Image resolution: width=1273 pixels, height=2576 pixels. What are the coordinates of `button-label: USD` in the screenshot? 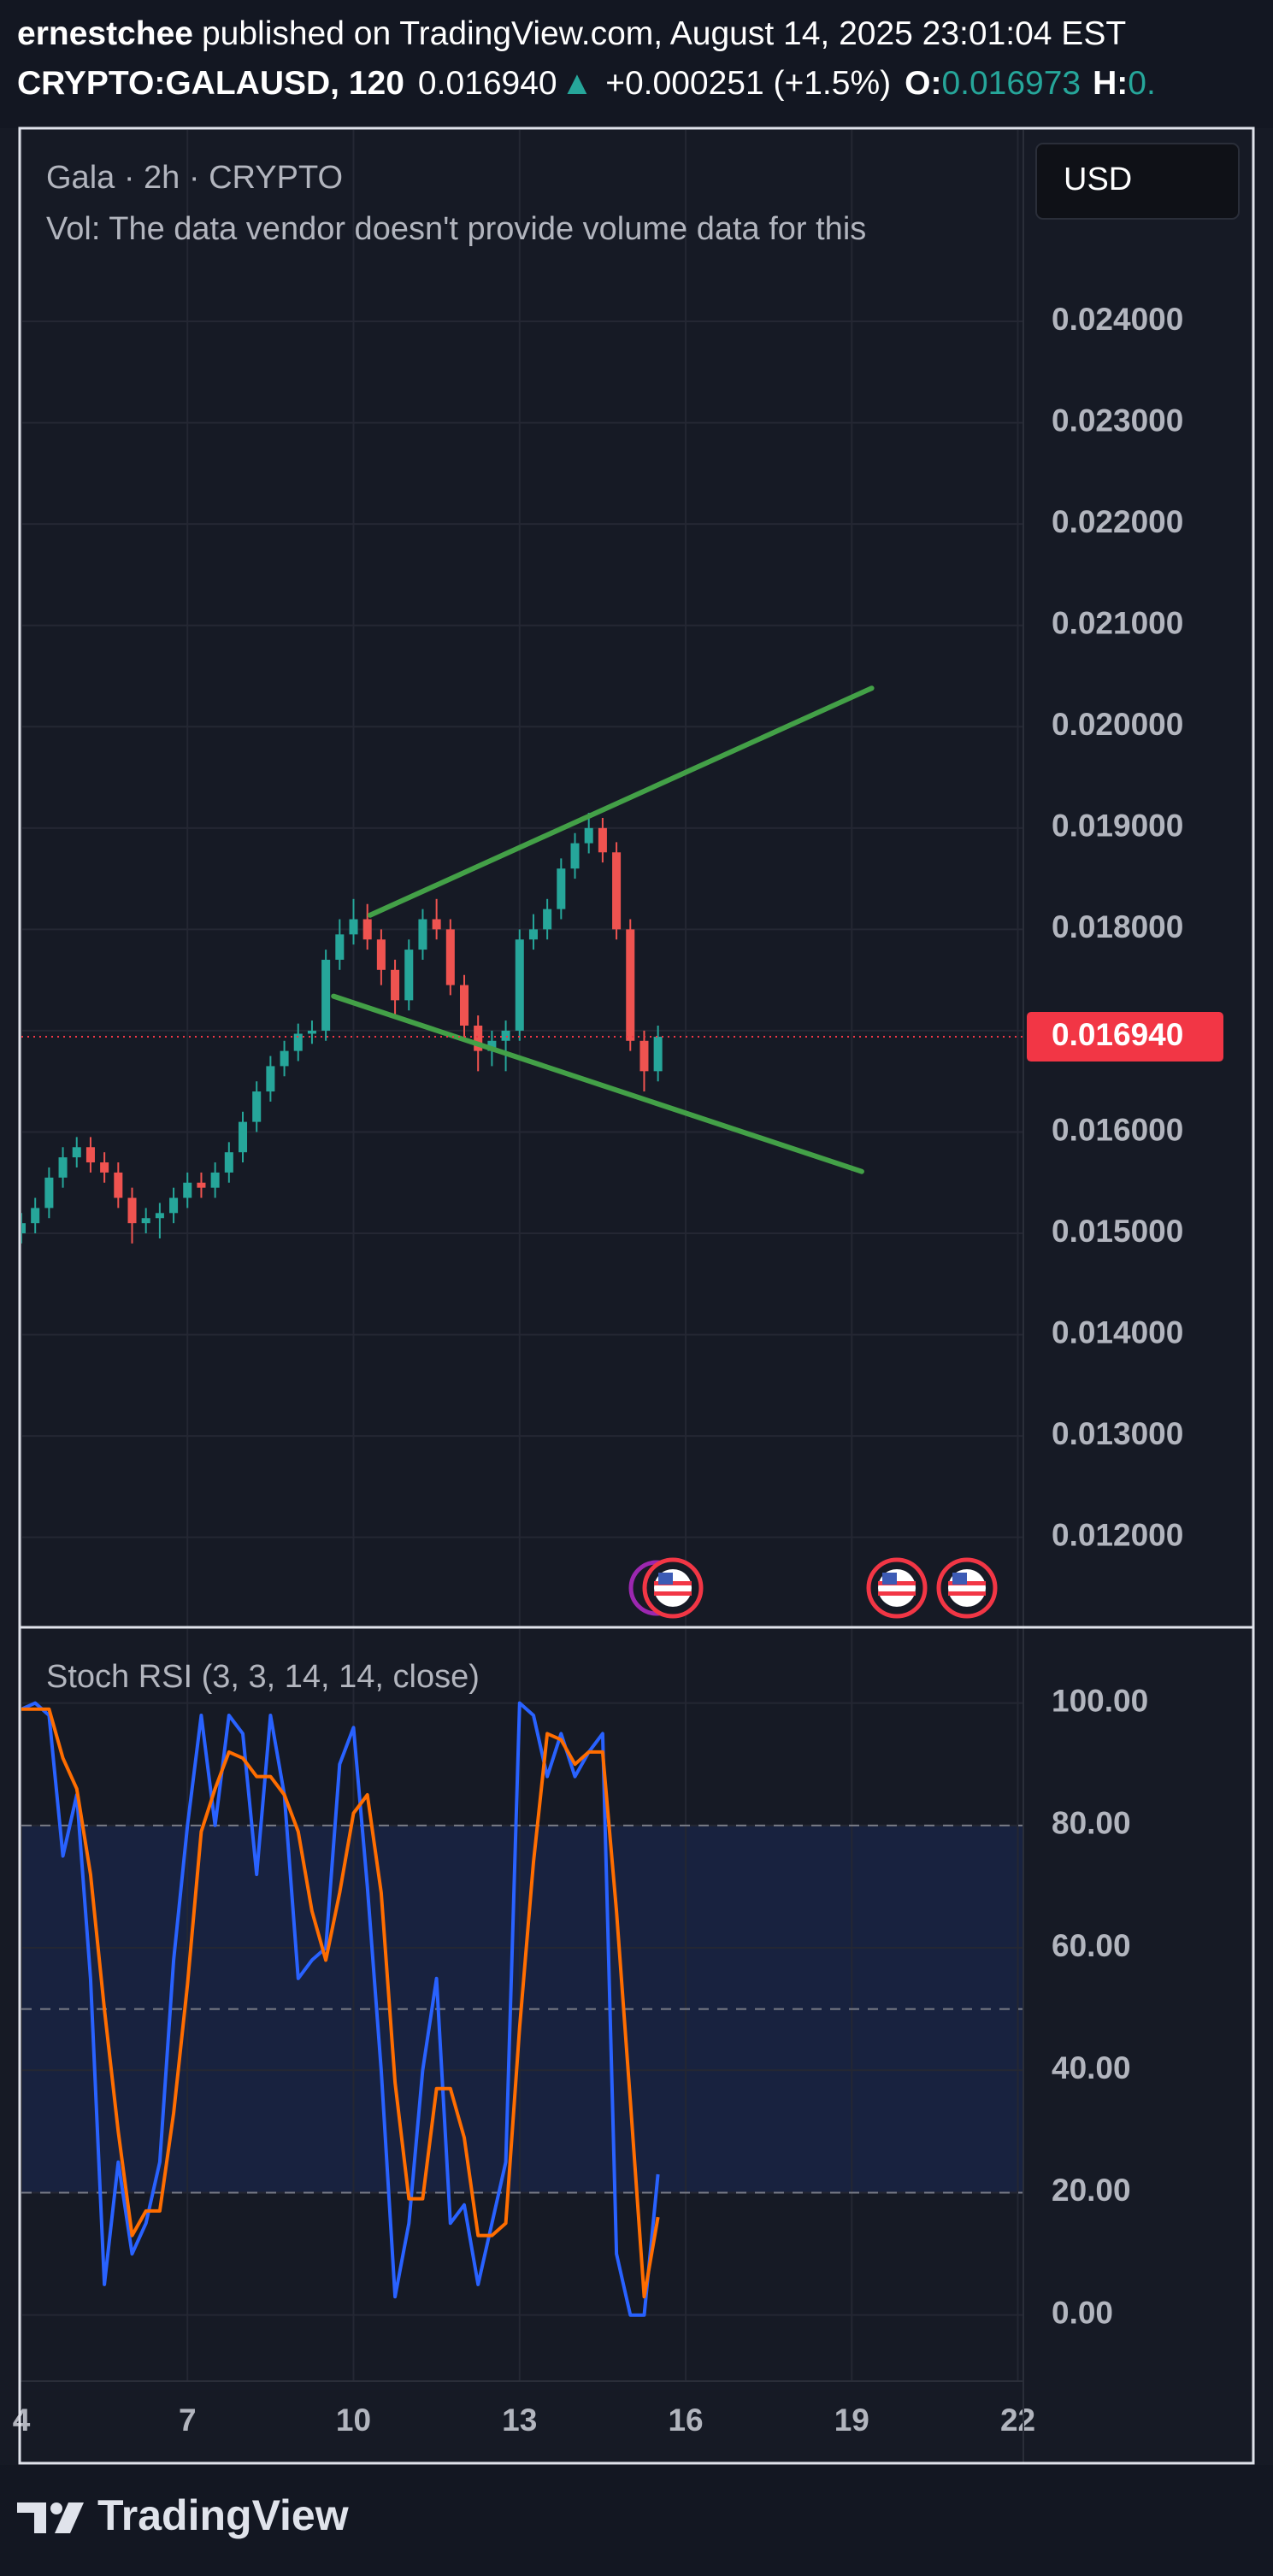 It's located at (1098, 179).